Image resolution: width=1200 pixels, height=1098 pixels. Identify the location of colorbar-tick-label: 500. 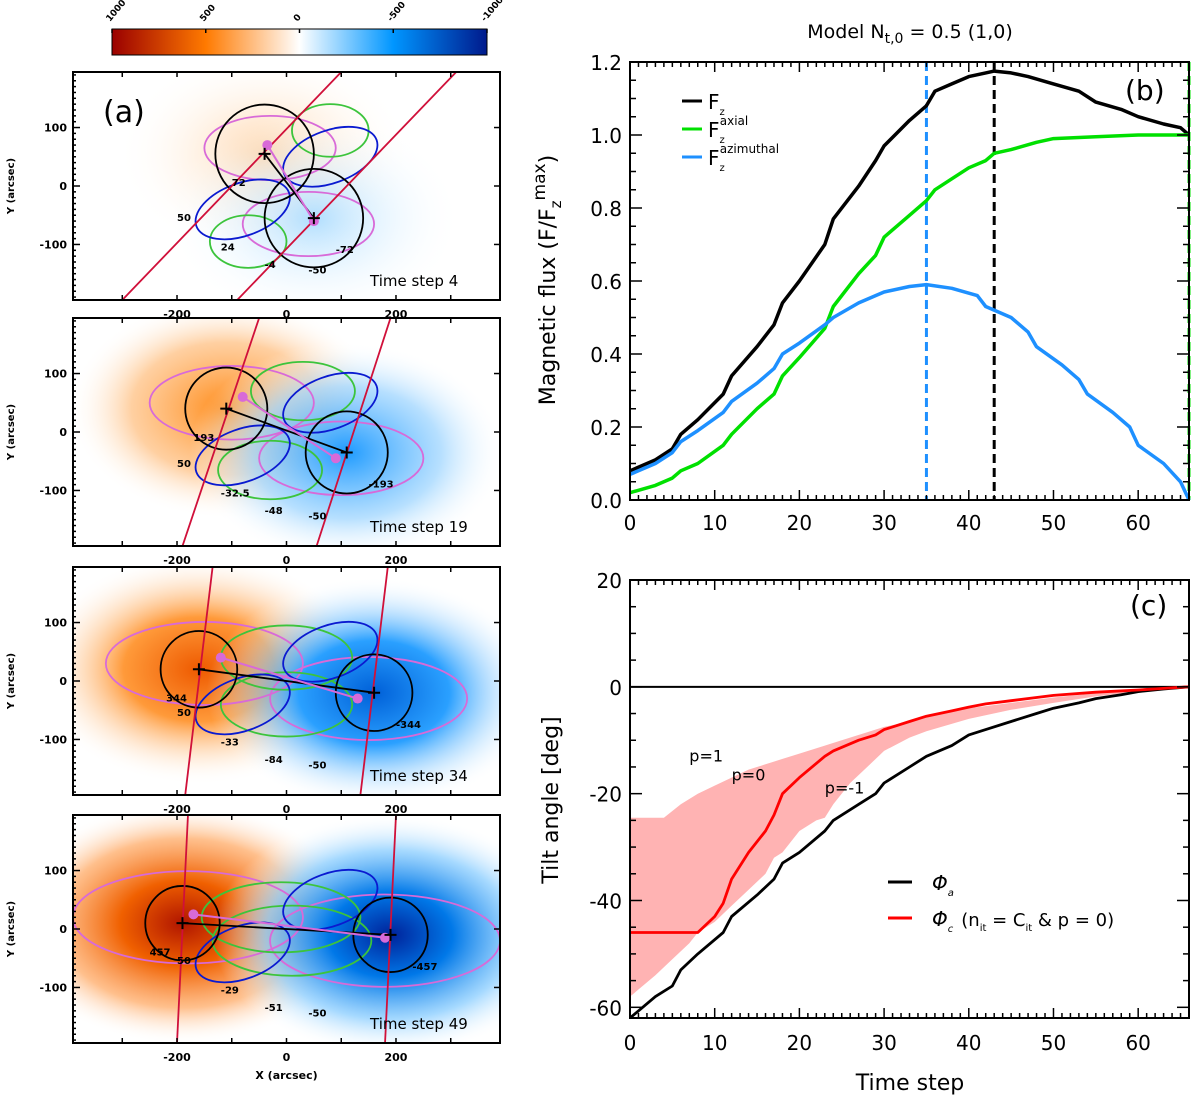
(208, 13).